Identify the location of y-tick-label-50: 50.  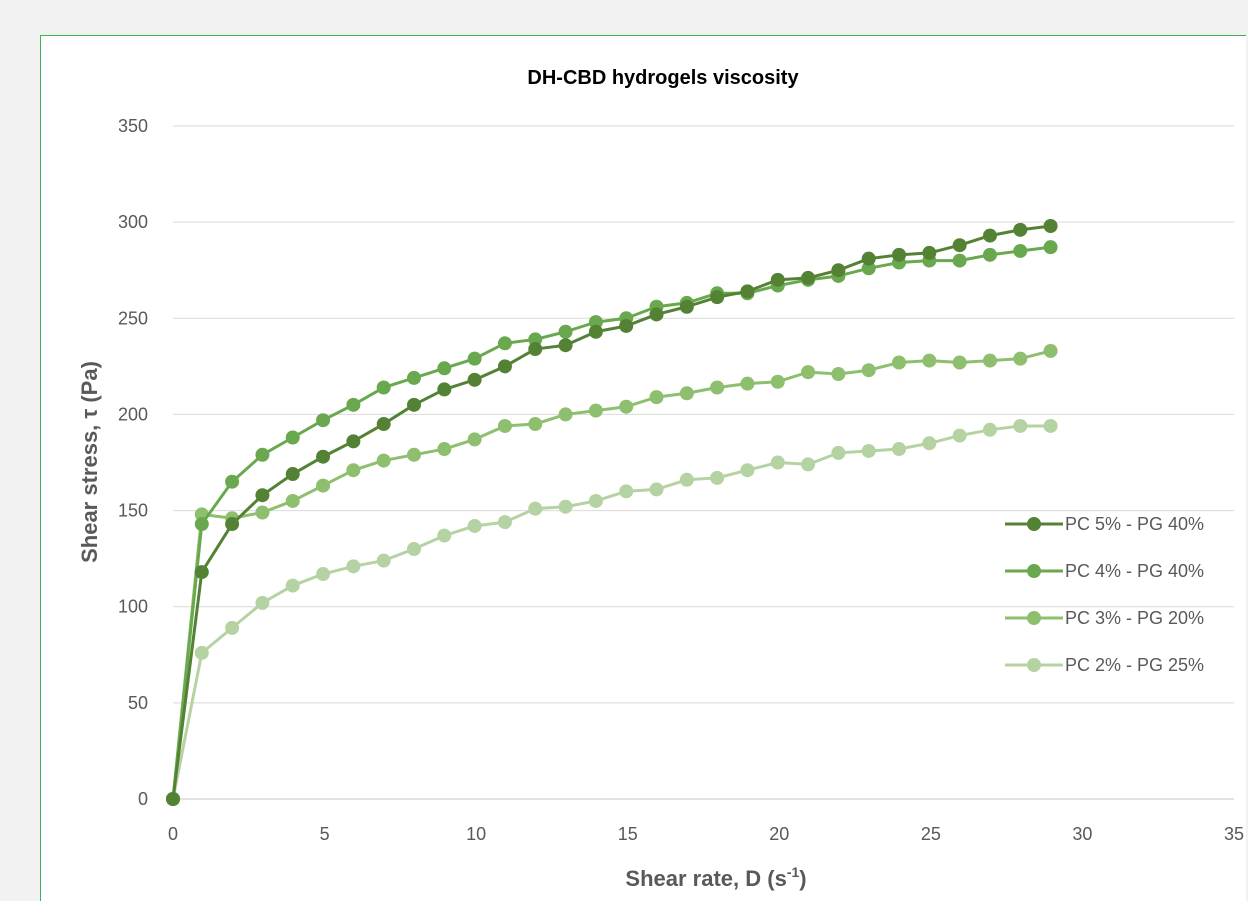
(138, 703).